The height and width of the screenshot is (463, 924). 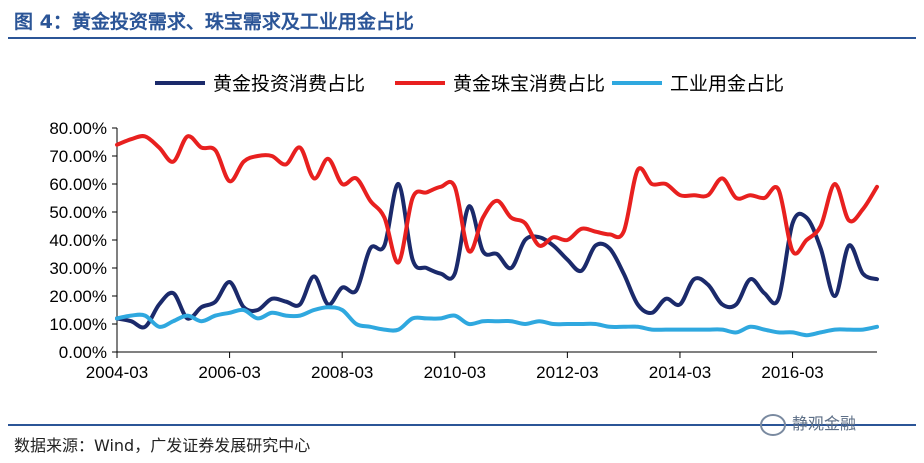 I want to click on x-tick-label: 2012-03, so click(x=567, y=372).